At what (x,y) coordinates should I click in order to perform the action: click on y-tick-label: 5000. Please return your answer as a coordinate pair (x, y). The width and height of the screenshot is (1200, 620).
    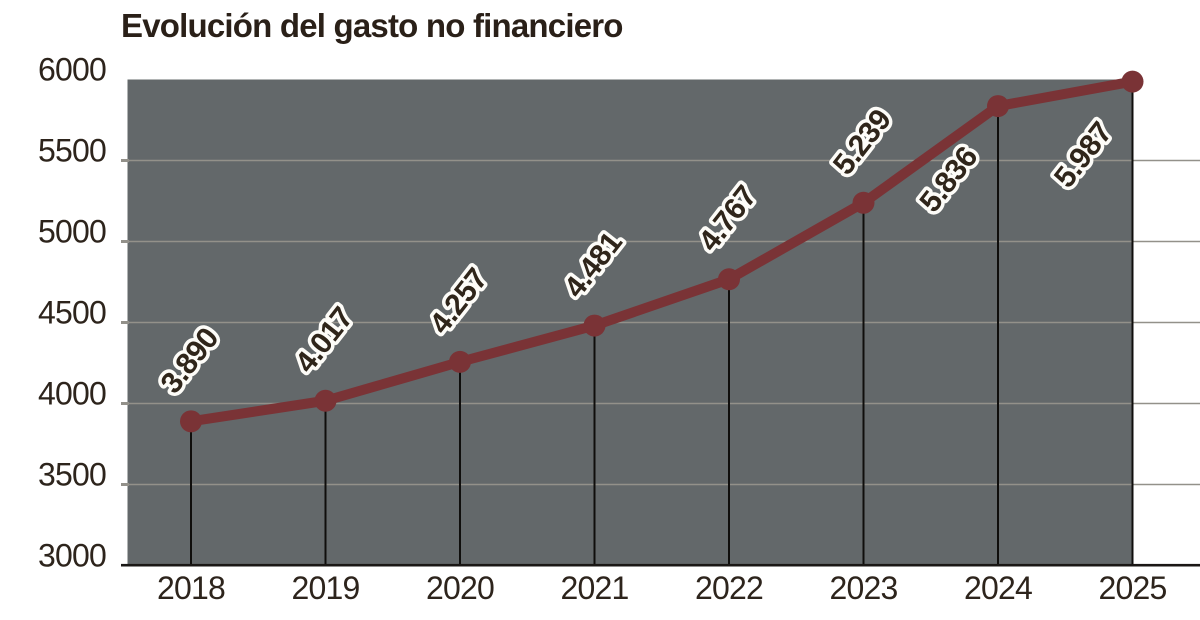
    Looking at the image, I should click on (72, 232).